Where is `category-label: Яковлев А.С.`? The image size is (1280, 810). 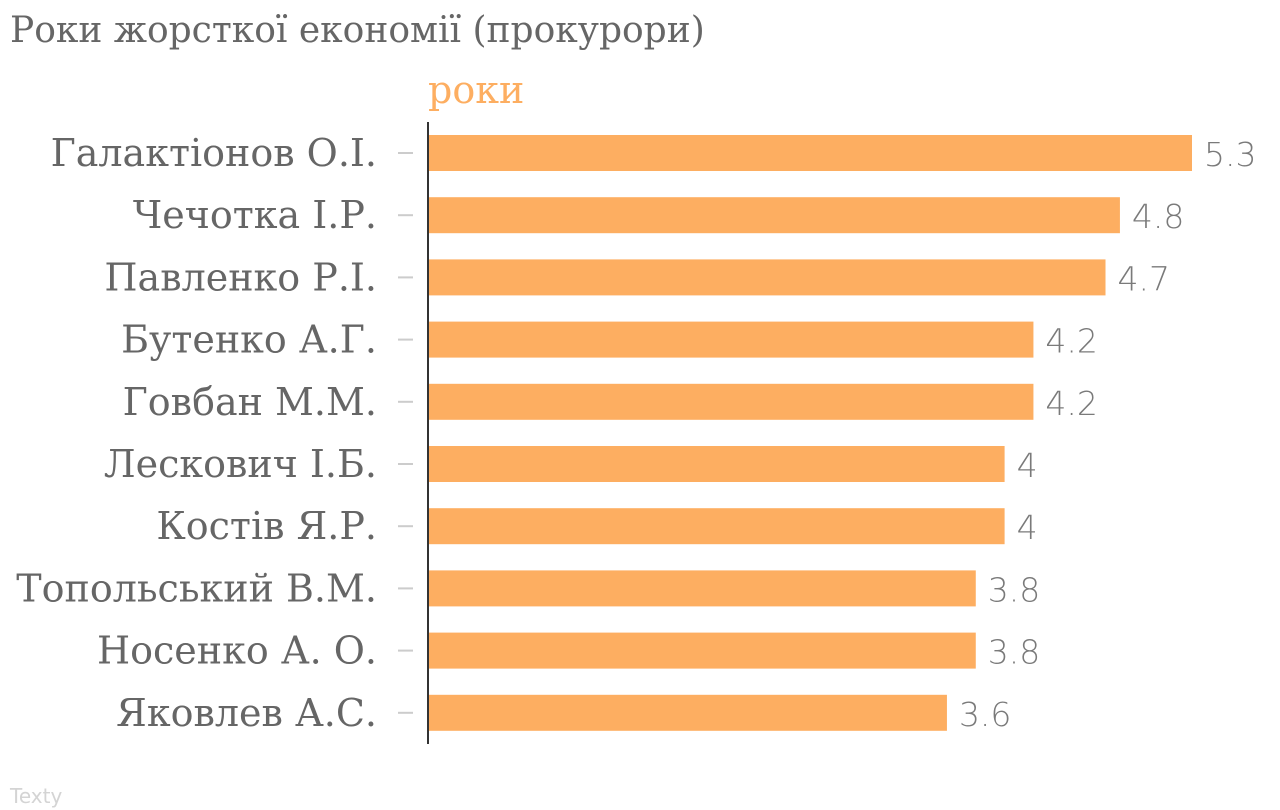 category-label: Яковлев А.С. is located at coordinates (246, 713).